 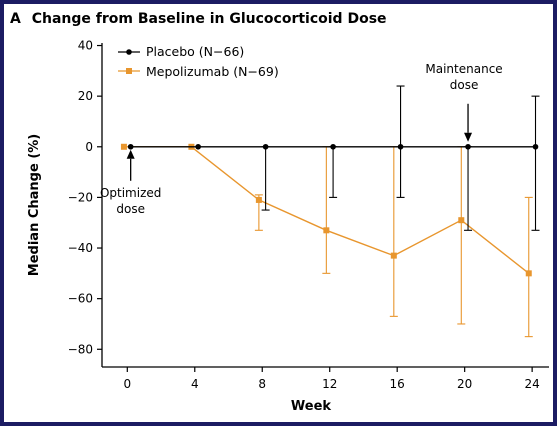 I want to click on panel-letter: A, so click(x=15, y=19).